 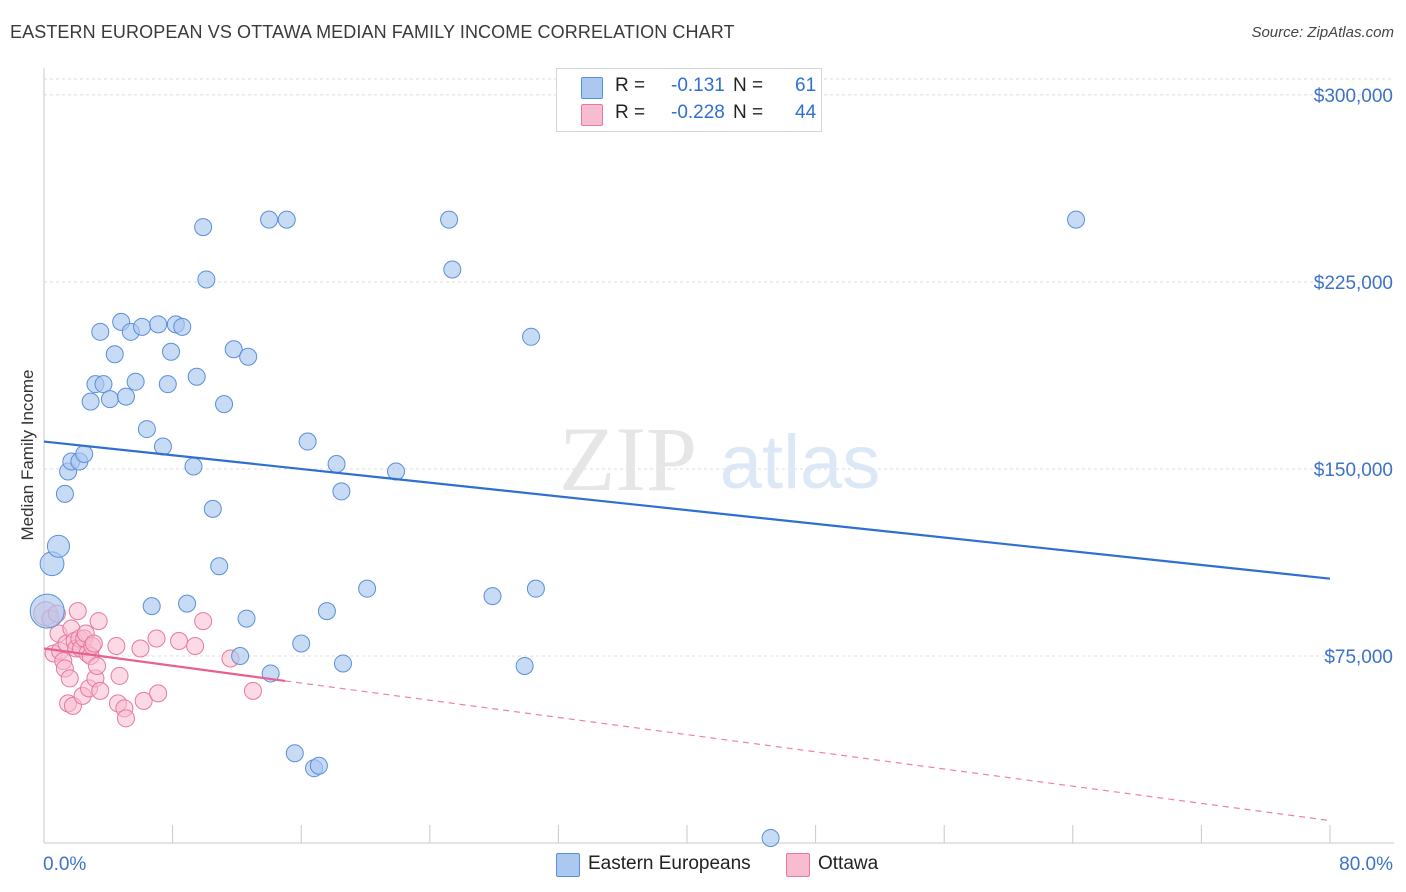 I want to click on x-tick-label-min: 0.0%, so click(x=64, y=864).